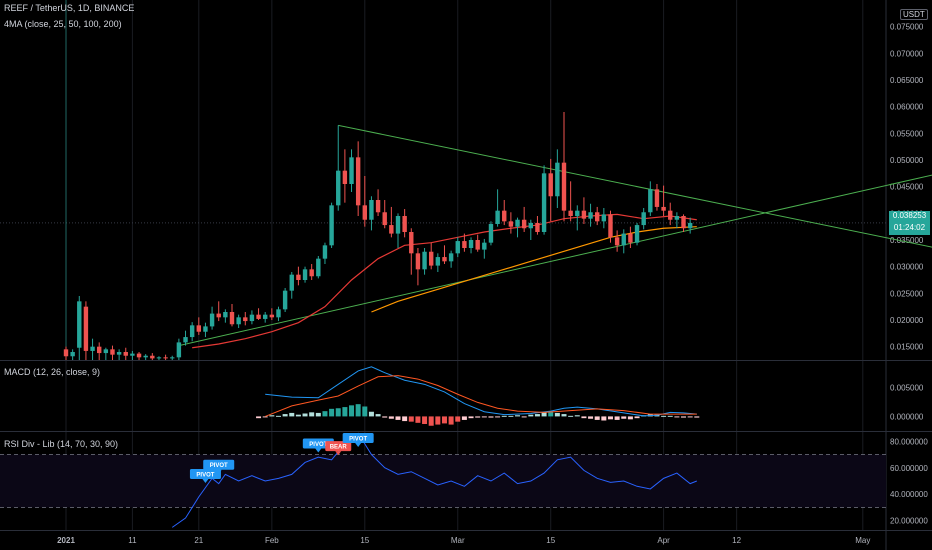  I want to click on price-axis, so click(909, 275).